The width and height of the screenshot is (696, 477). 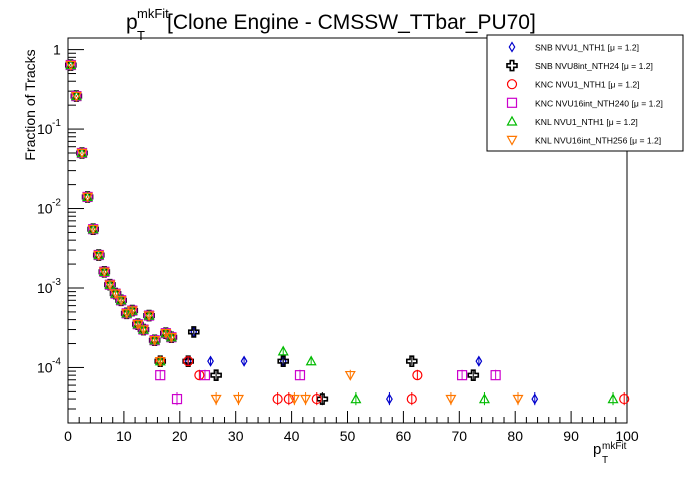 What do you see at coordinates (351, 22) in the screenshot?
I see `title-rest: [Clone Engine - CMSSW_TTbar_PU70]` at bounding box center [351, 22].